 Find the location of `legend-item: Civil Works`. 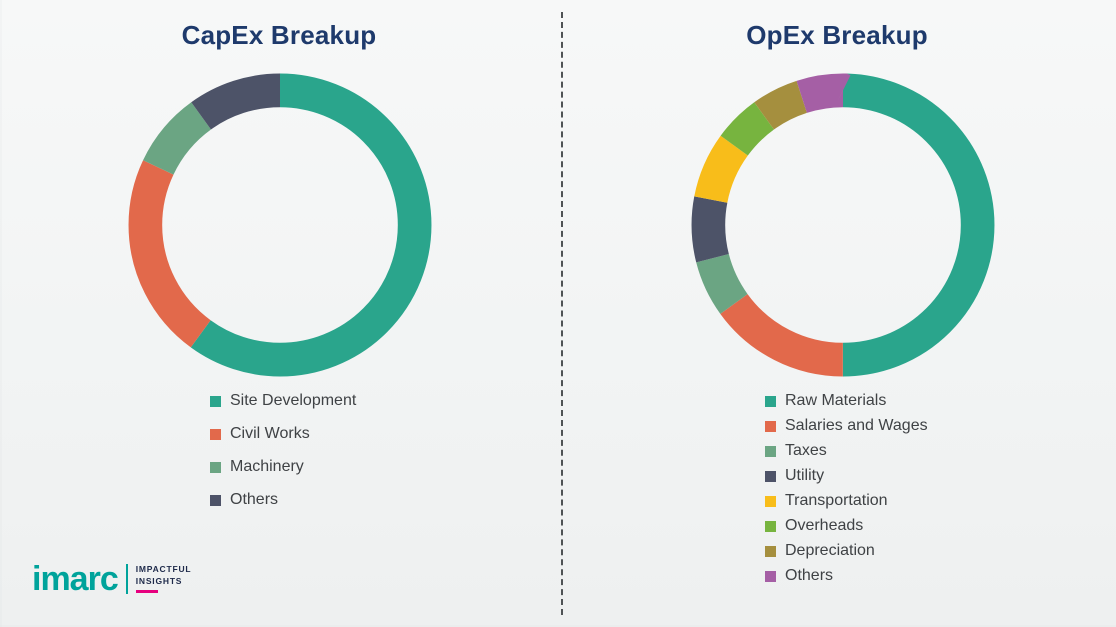

legend-item: Civil Works is located at coordinates (283, 434).